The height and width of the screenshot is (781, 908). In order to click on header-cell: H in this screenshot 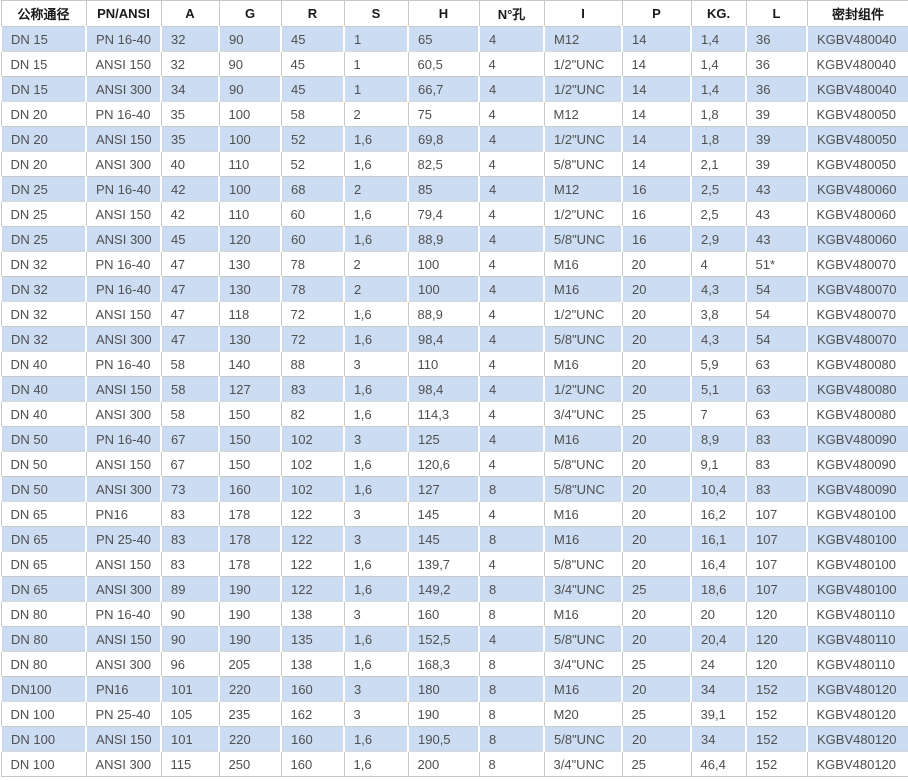, I will do `click(443, 13)`.